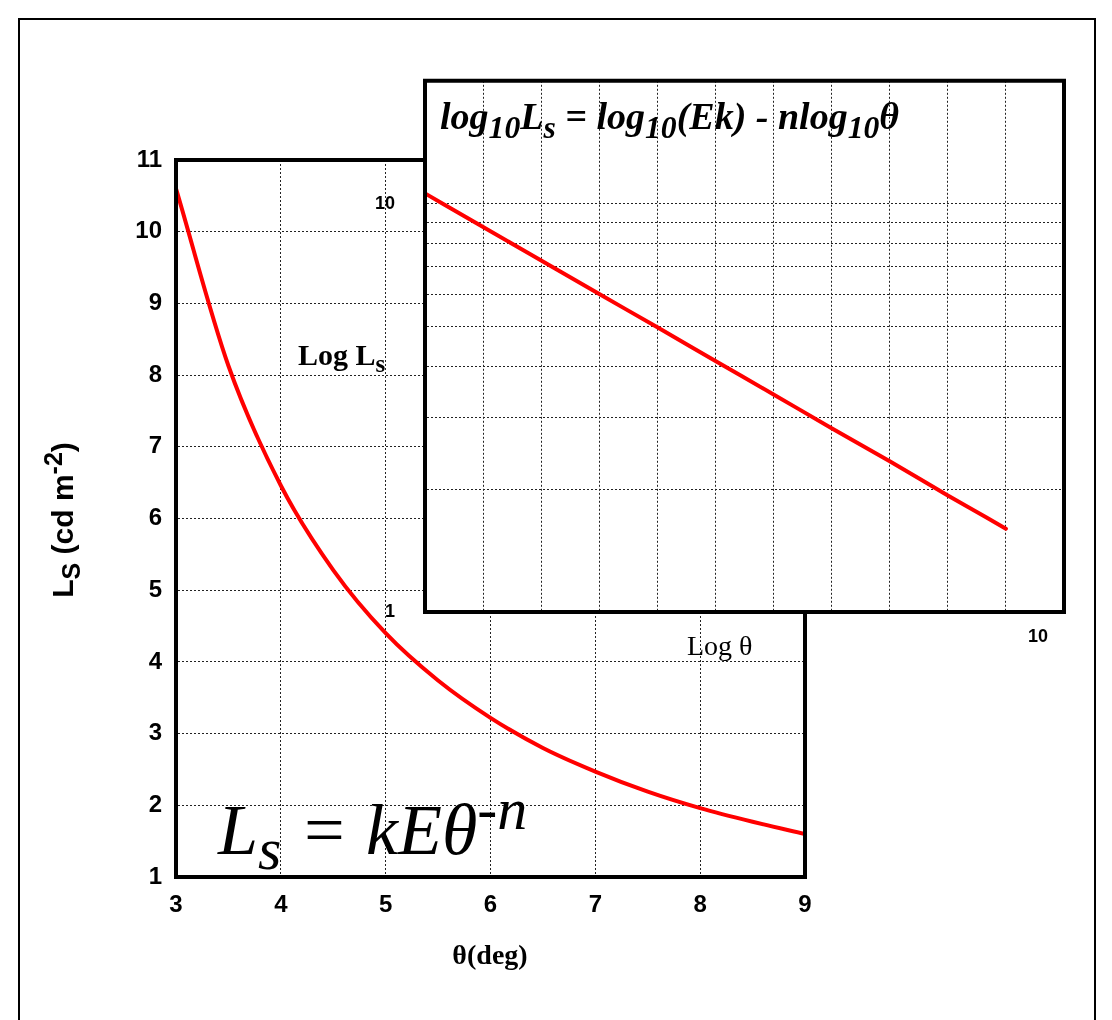  Describe the element at coordinates (490, 955) in the screenshot. I see `x-axis-title: θ(deg)` at that location.